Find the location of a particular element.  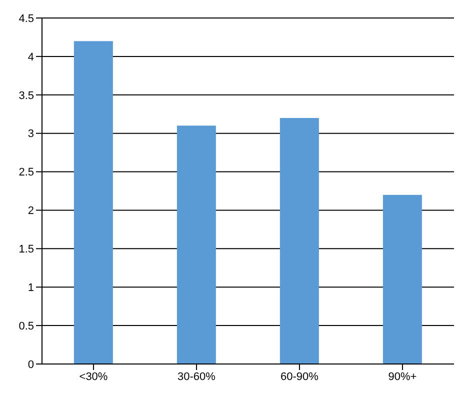

x-tick-label: 60-90% is located at coordinates (299, 376).